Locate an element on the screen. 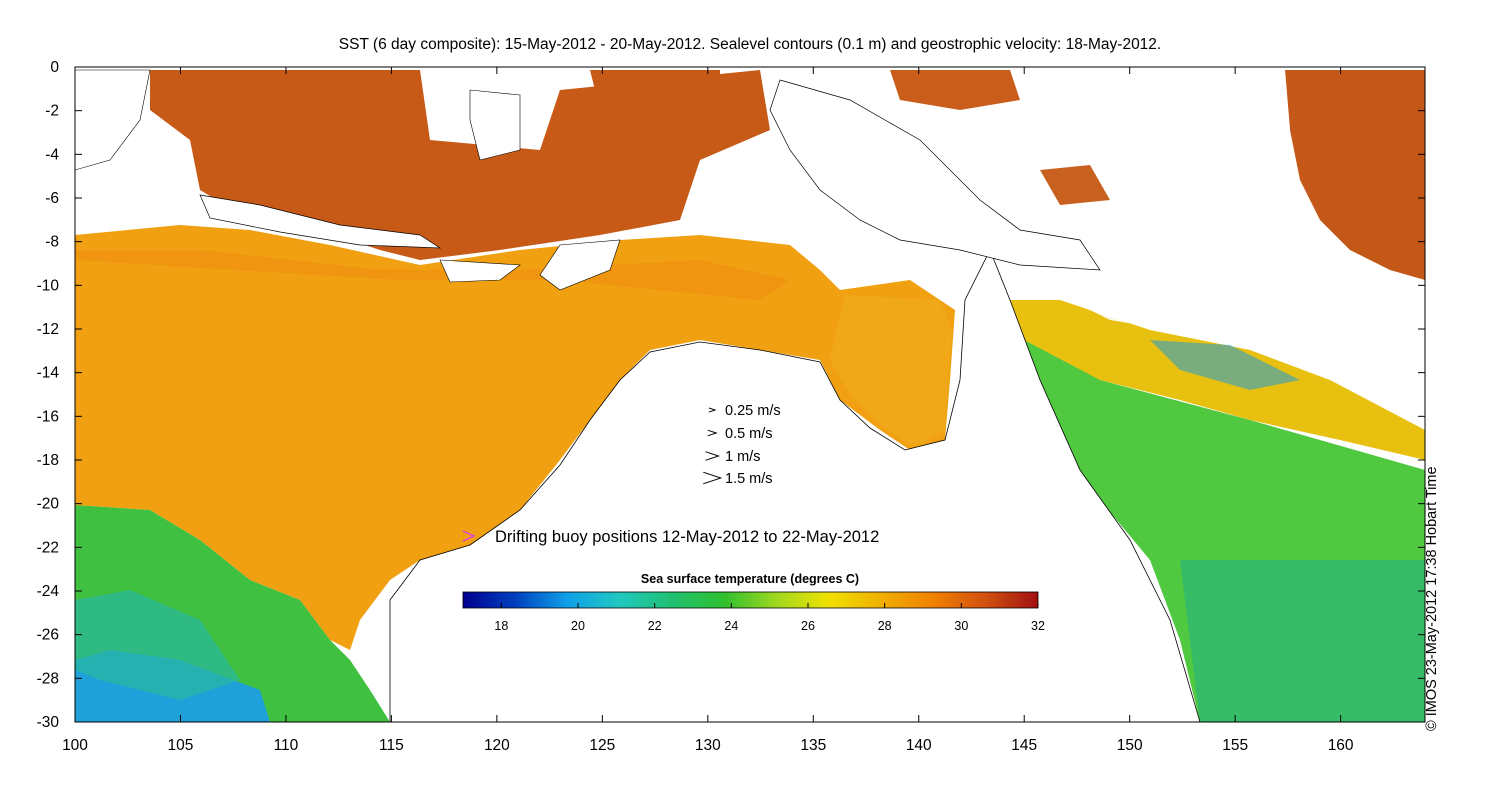  timor-island is located at coordinates (580, 265).